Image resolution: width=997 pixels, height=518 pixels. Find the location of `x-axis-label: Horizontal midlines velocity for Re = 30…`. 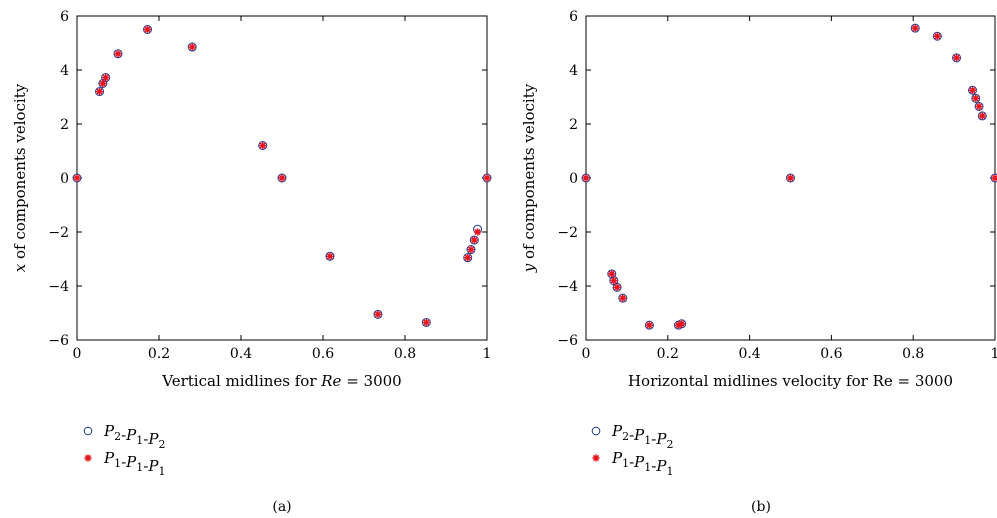

x-axis-label: Horizontal midlines velocity for Re = 30… is located at coordinates (790, 381).